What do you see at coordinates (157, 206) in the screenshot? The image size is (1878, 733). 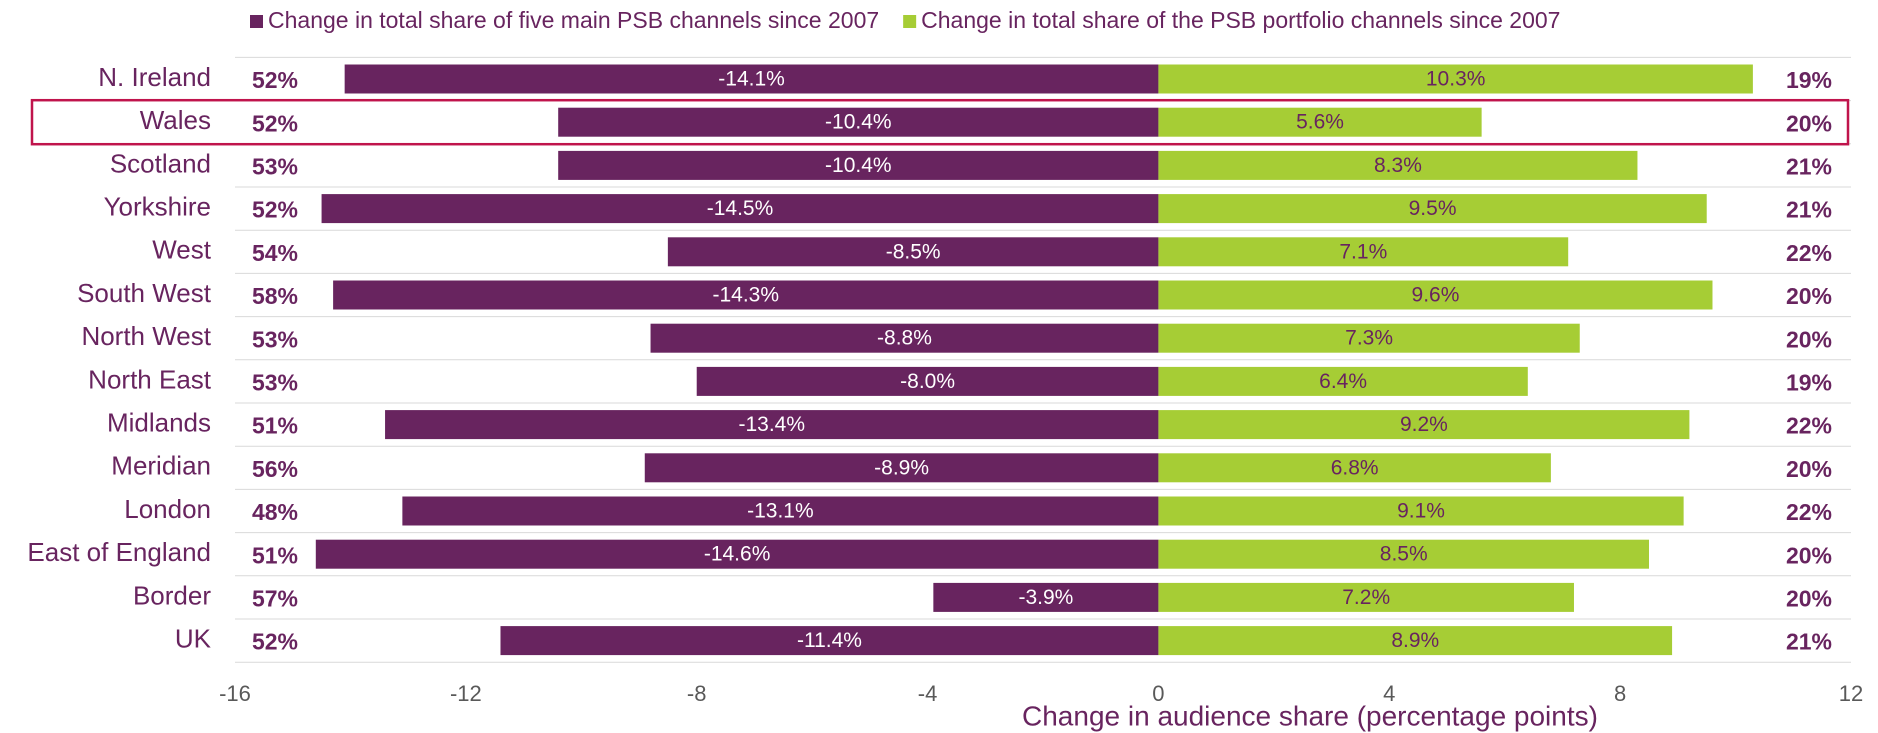 I see `category-label: Yorkshire` at bounding box center [157, 206].